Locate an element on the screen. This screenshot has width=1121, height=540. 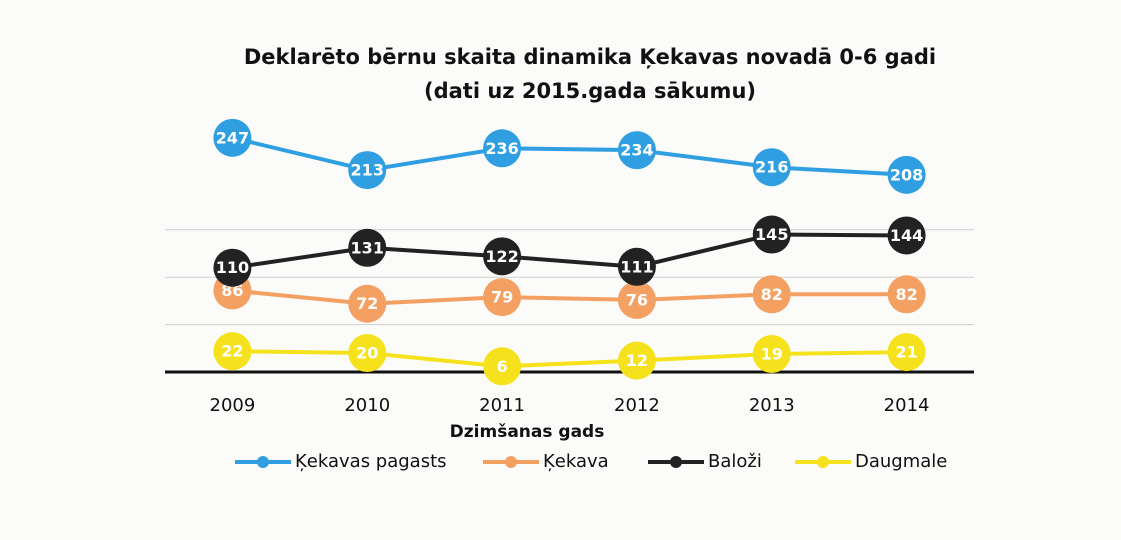
data-label: 20 is located at coordinates (367, 353).